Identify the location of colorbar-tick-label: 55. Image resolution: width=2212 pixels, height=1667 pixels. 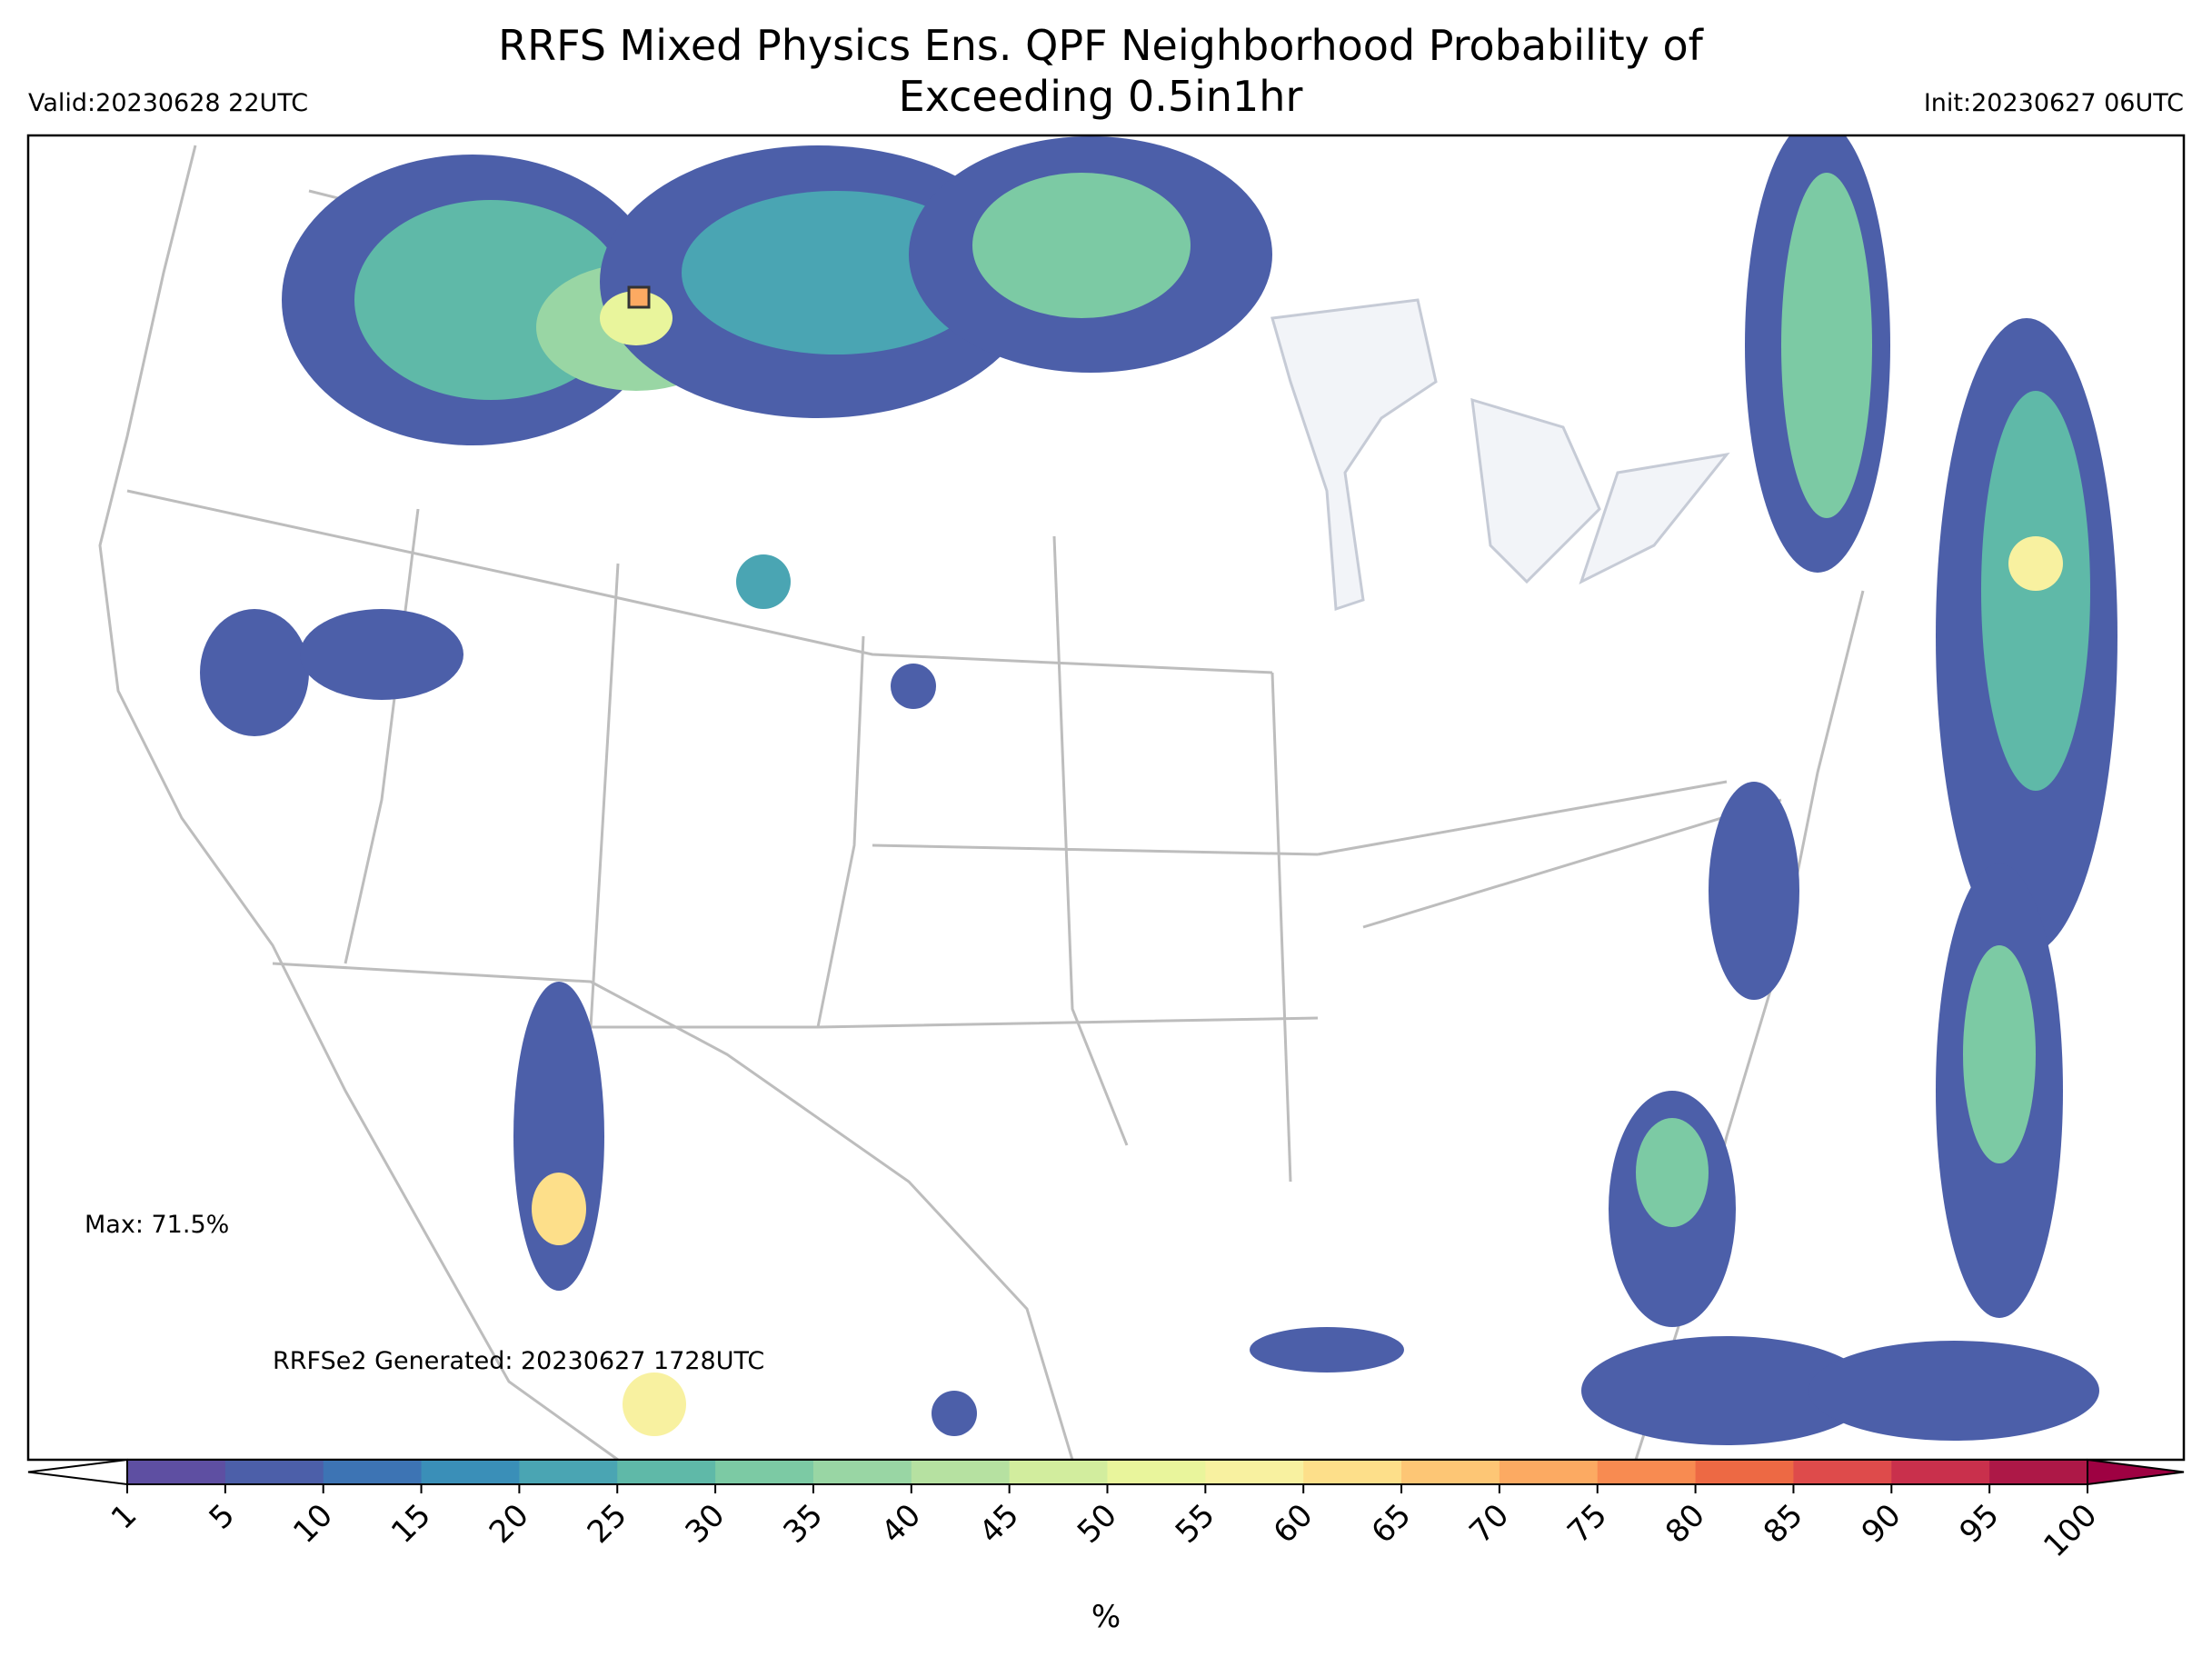
(1195, 1524).